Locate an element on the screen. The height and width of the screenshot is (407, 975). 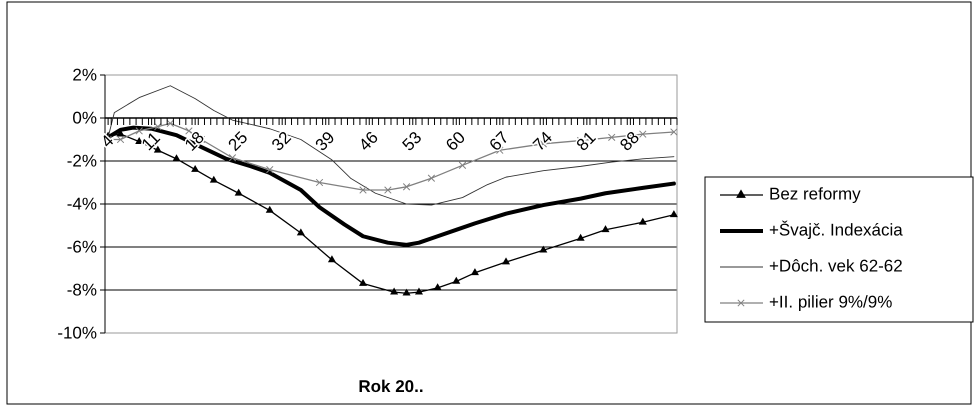
x-tick-label: 32 is located at coordinates (281, 141).